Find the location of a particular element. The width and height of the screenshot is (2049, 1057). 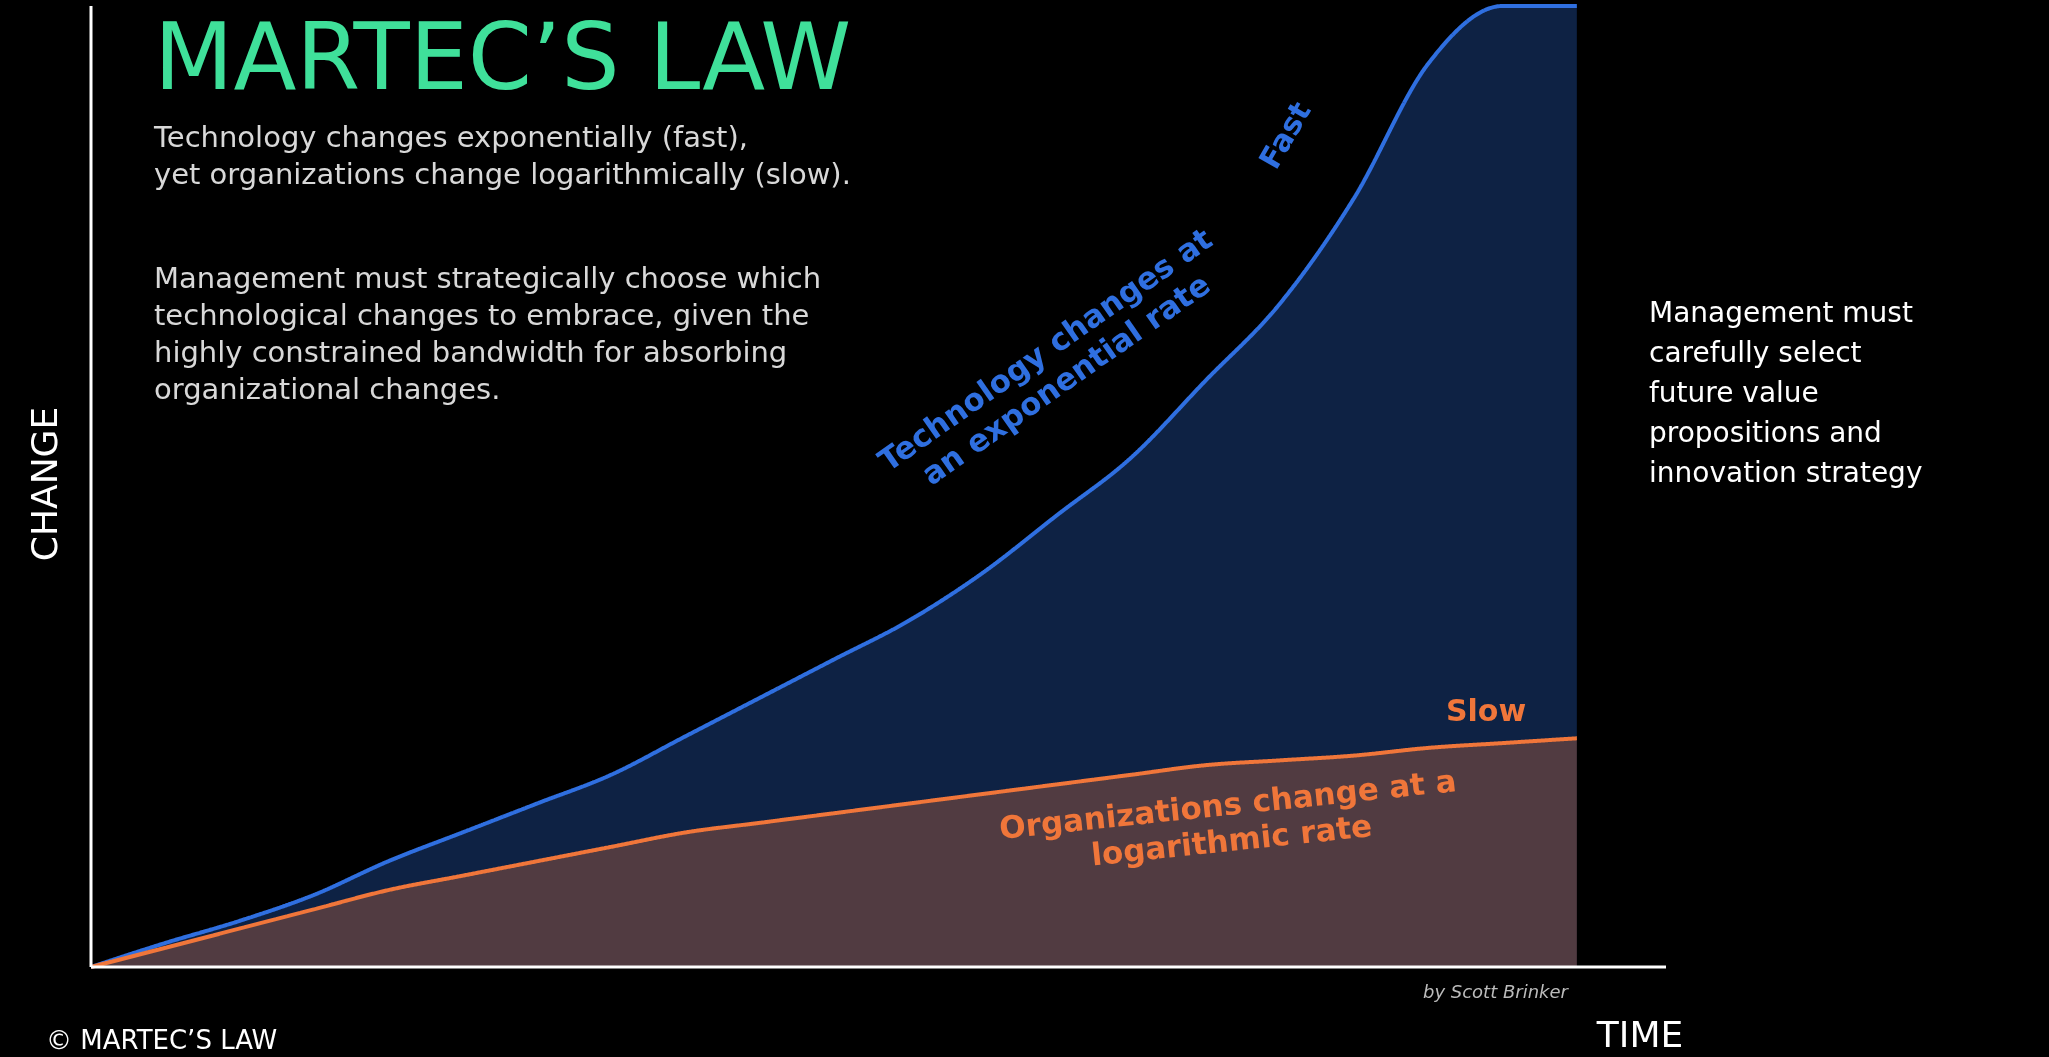

annotation: Organizations change at a logarithmic rate is located at coordinates (1228, 817).